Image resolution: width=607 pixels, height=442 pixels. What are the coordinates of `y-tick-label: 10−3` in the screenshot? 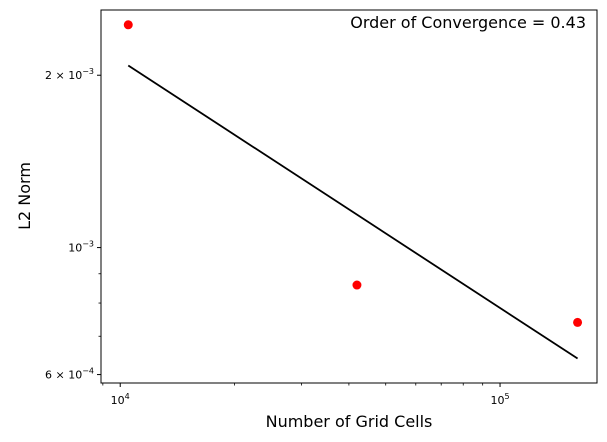 It's located at (81, 247).